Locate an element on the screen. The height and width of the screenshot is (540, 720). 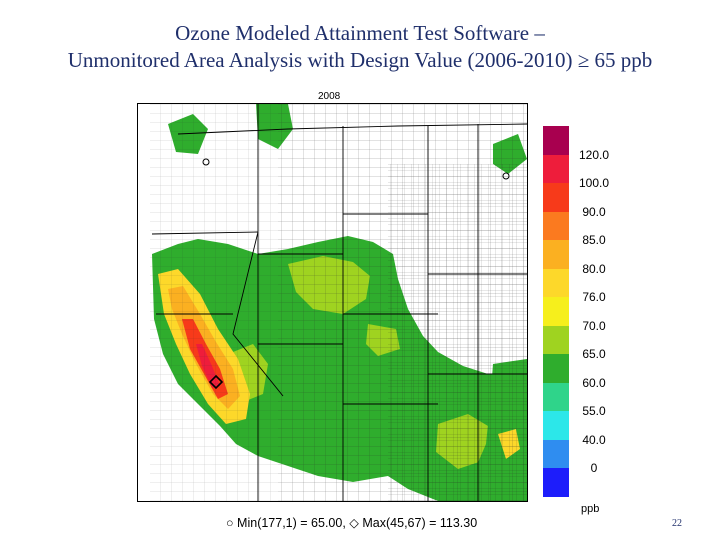
color-scale-tick-label: 0 is located at coordinates (594, 468).